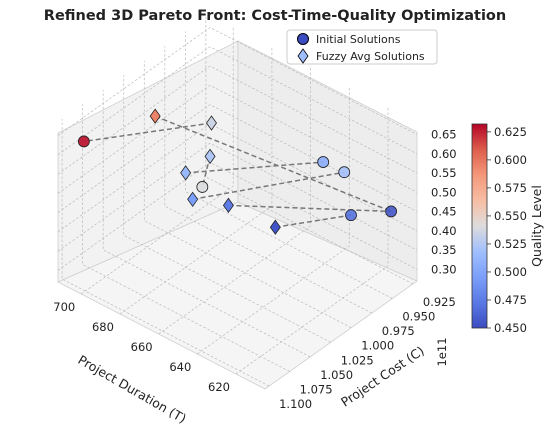 This screenshot has height=433, width=550. I want to click on x-tick-label: 1.075, so click(316, 389).